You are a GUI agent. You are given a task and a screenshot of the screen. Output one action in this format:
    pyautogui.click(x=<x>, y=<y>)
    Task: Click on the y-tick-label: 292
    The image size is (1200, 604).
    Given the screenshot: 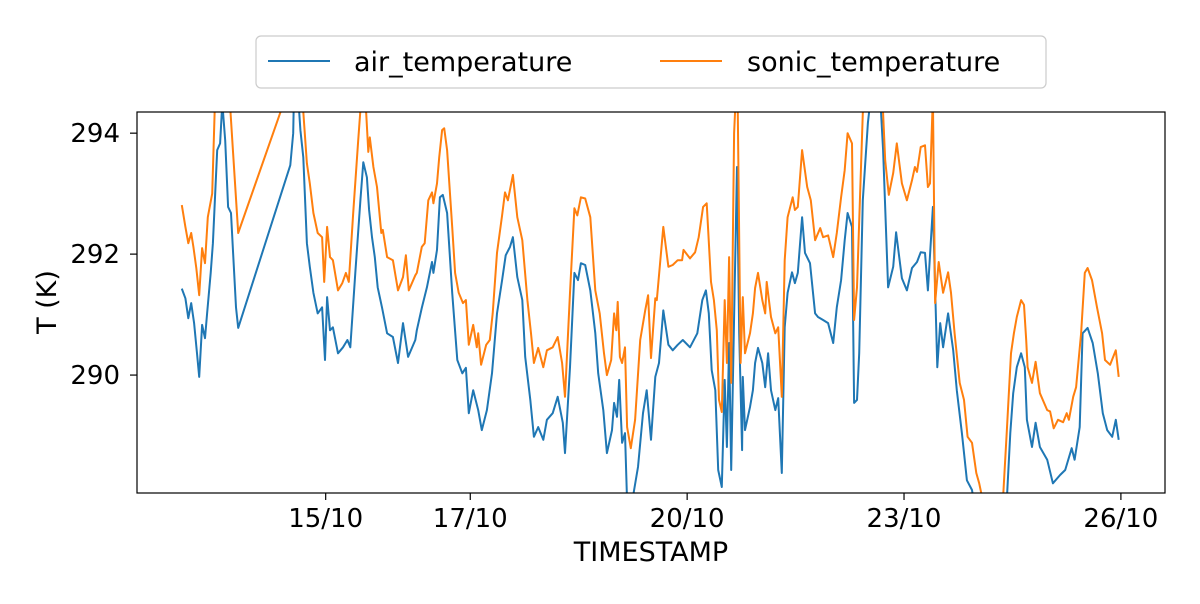 What is the action you would take?
    pyautogui.click(x=95, y=255)
    